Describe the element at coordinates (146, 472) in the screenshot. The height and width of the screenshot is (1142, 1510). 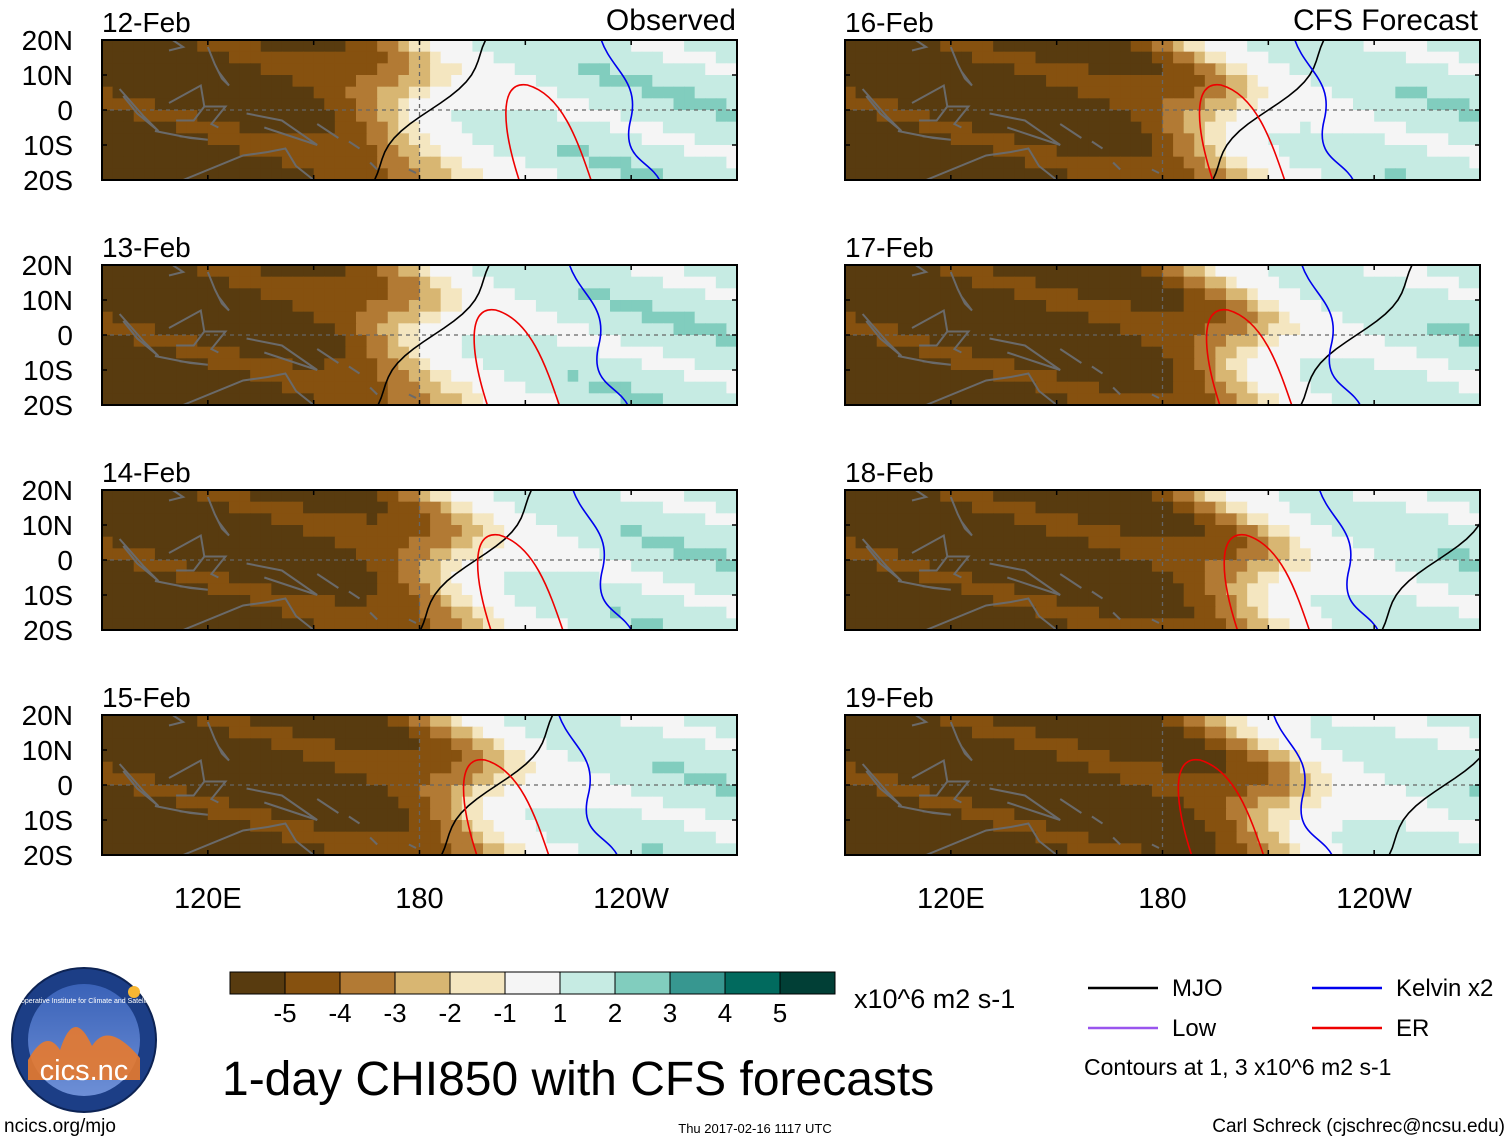
I see `panel-date-label: 14-Feb` at that location.